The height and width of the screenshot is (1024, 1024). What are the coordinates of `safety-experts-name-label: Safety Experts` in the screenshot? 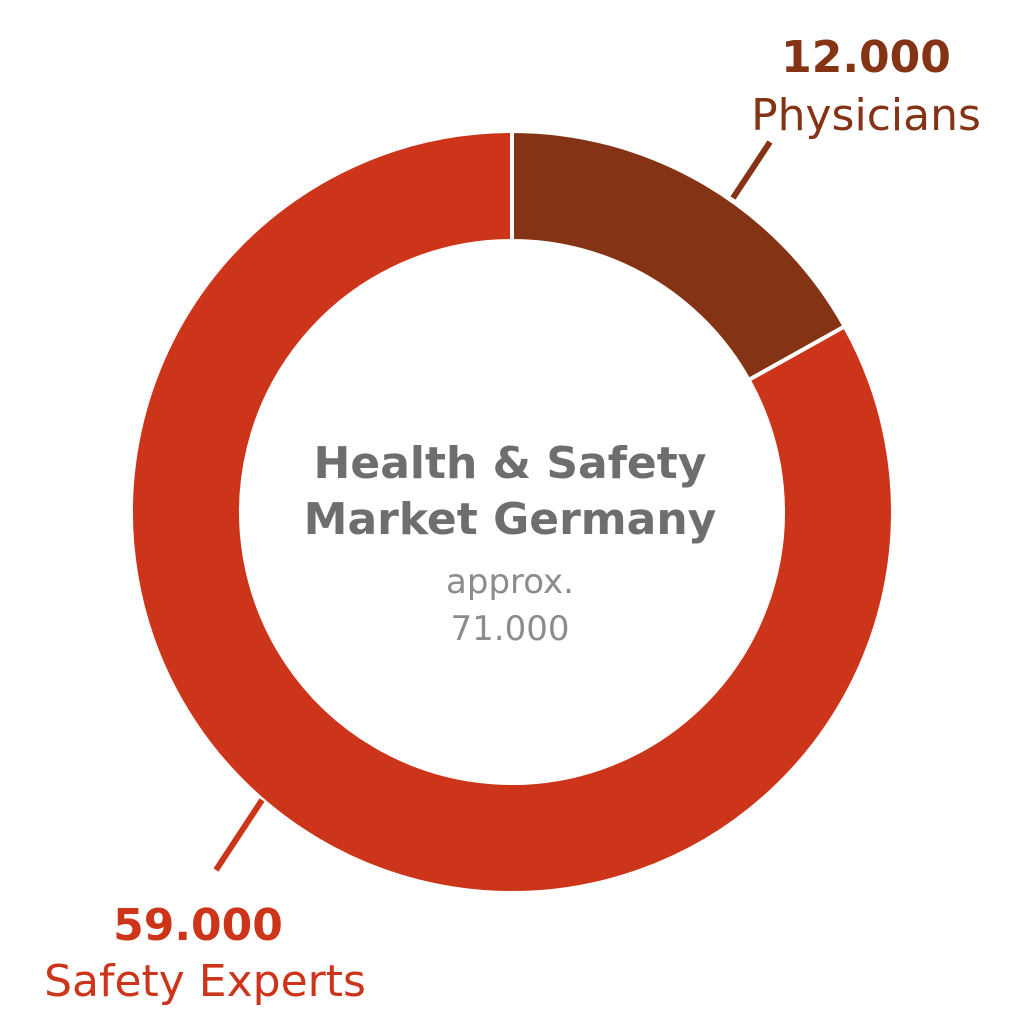 It's located at (205, 981).